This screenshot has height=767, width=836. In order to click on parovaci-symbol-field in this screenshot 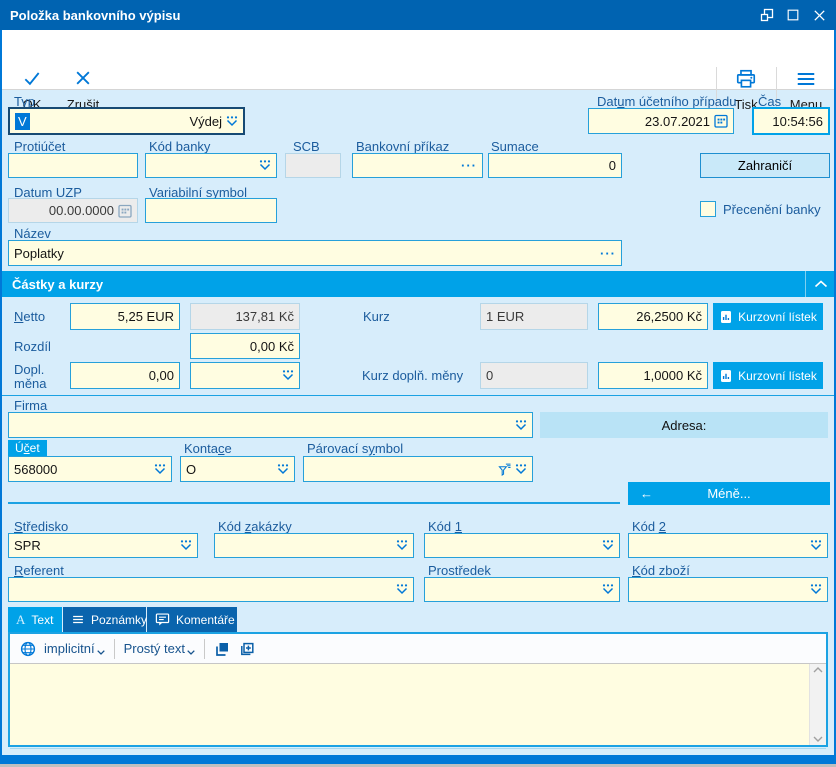, I will do `click(418, 469)`.